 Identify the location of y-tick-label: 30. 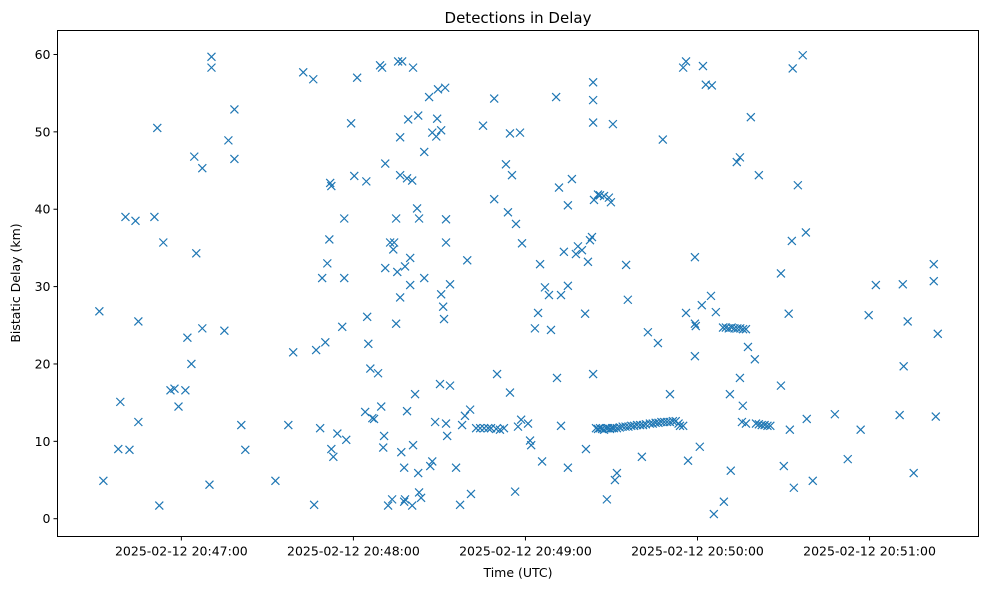
(43, 286).